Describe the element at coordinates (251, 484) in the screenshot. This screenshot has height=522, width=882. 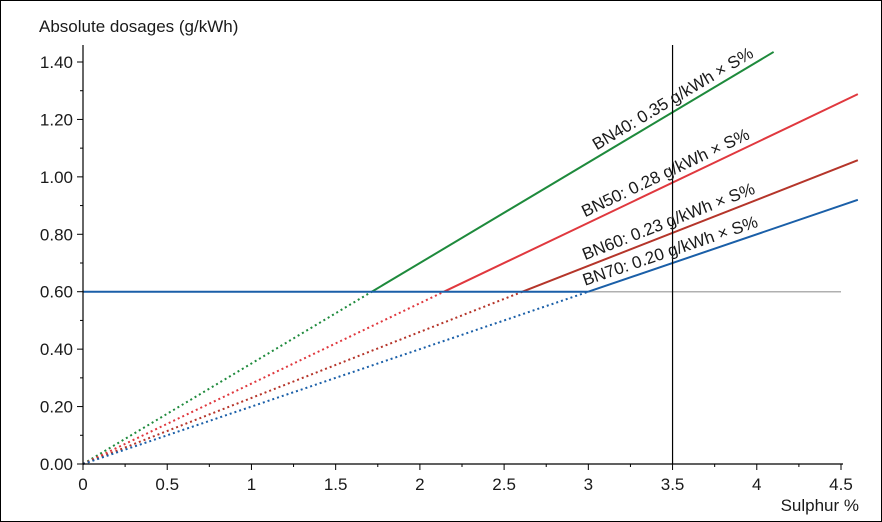
I see `x-tick-label: 1` at that location.